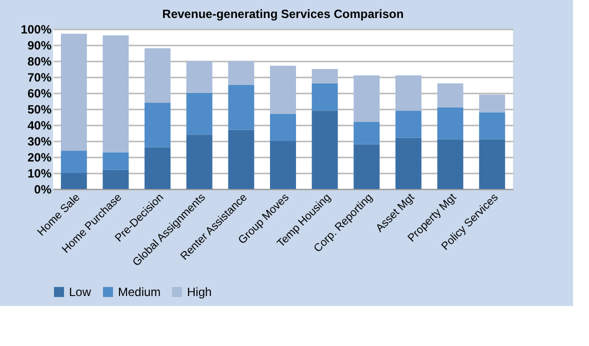 This screenshot has height=346, width=589. I want to click on y-tick-label: 70%, so click(39, 77).